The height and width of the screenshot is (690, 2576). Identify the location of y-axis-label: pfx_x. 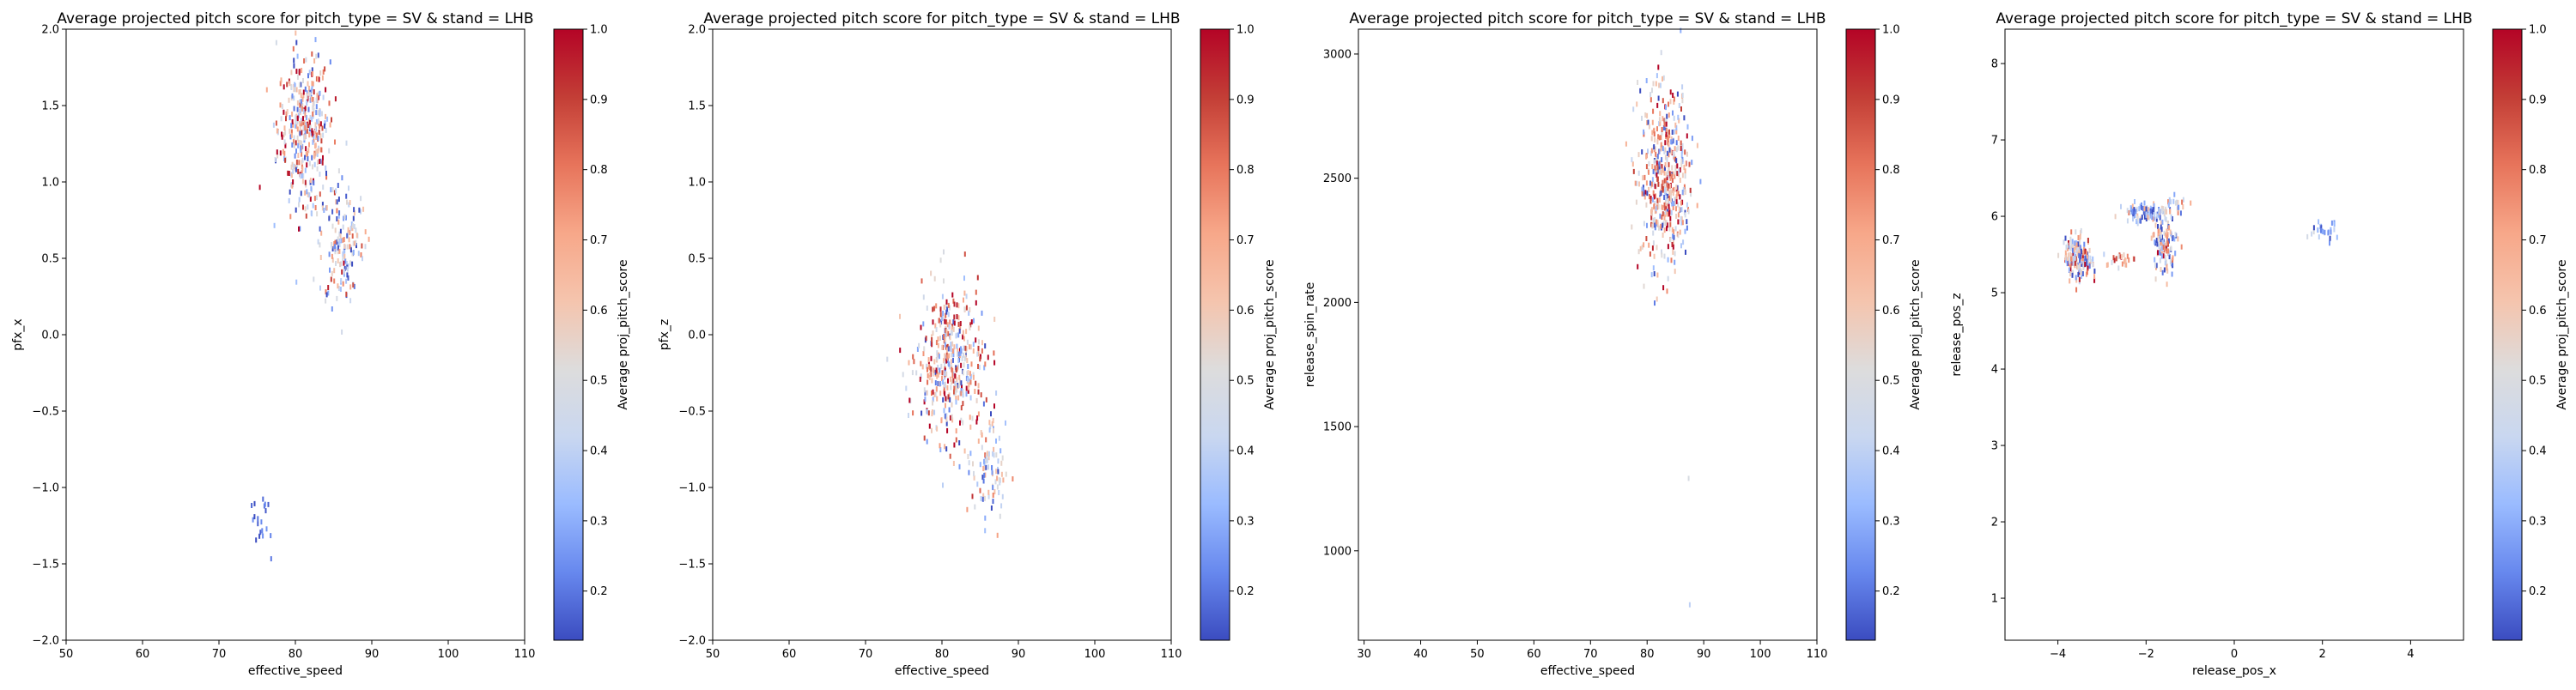
(18, 334).